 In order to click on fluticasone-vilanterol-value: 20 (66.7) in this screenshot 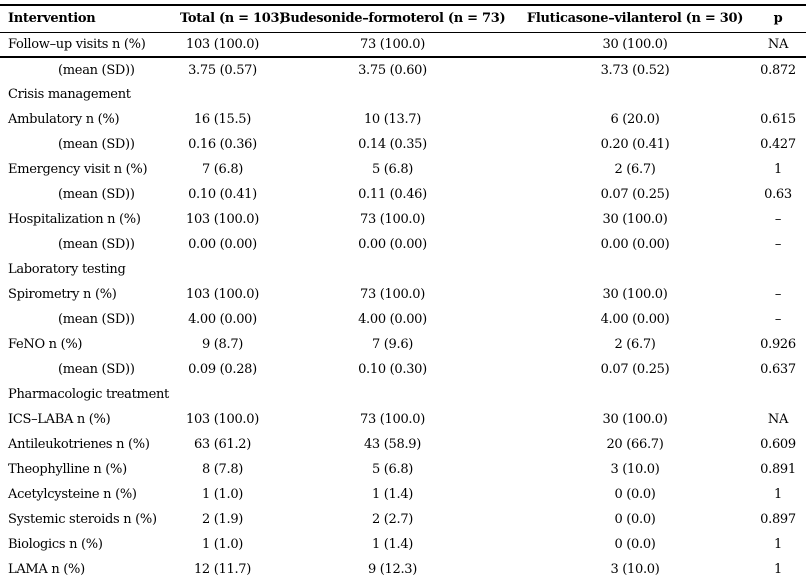, I will do `click(635, 444)`.